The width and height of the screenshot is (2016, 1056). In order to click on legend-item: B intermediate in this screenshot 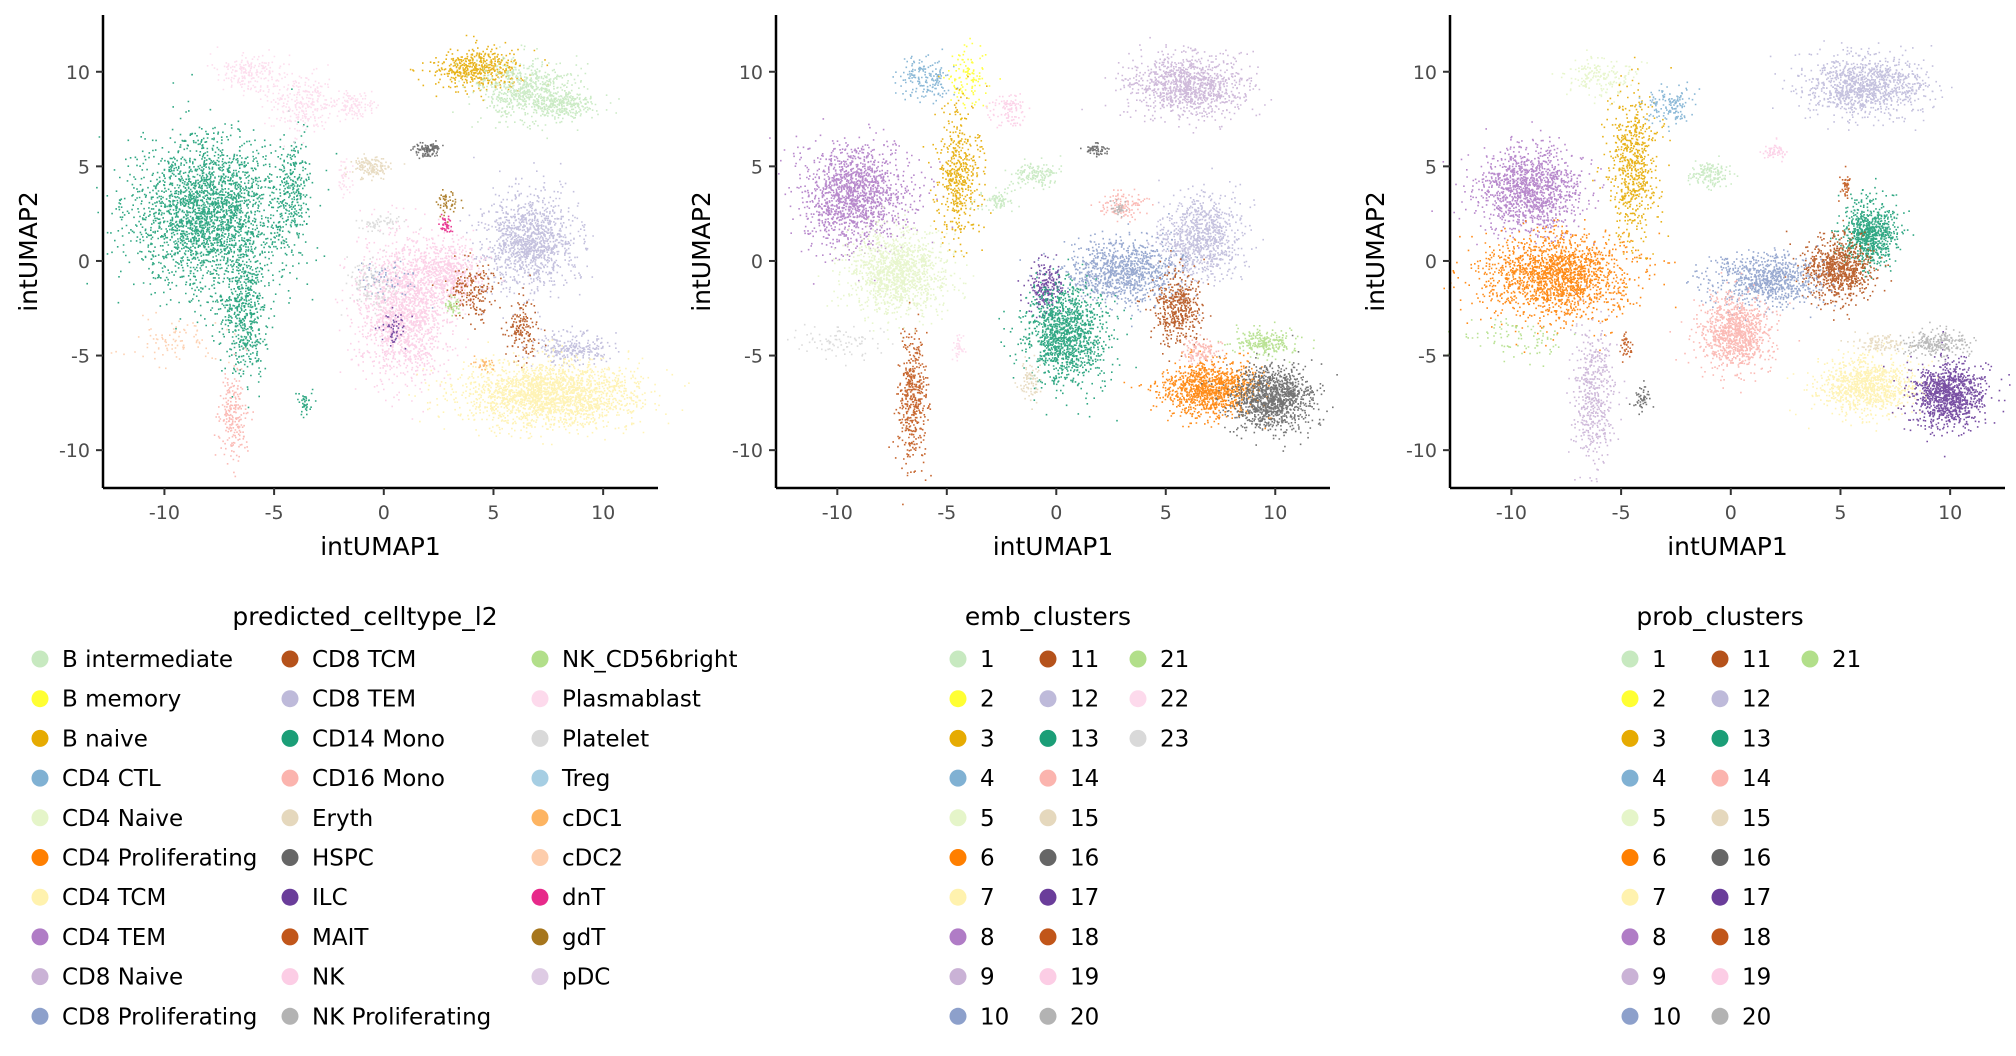, I will do `click(132, 660)`.